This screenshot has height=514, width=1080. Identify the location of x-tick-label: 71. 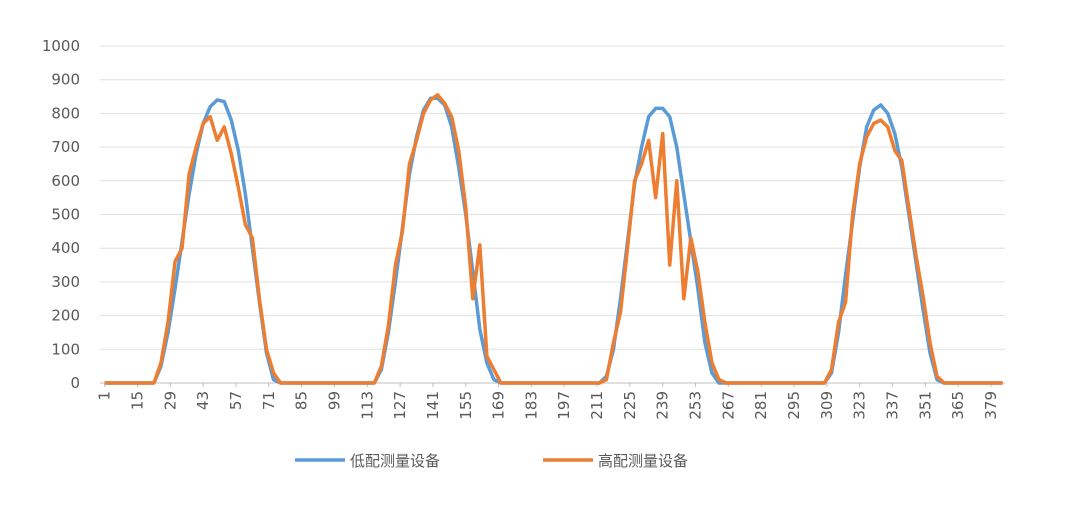
(269, 400).